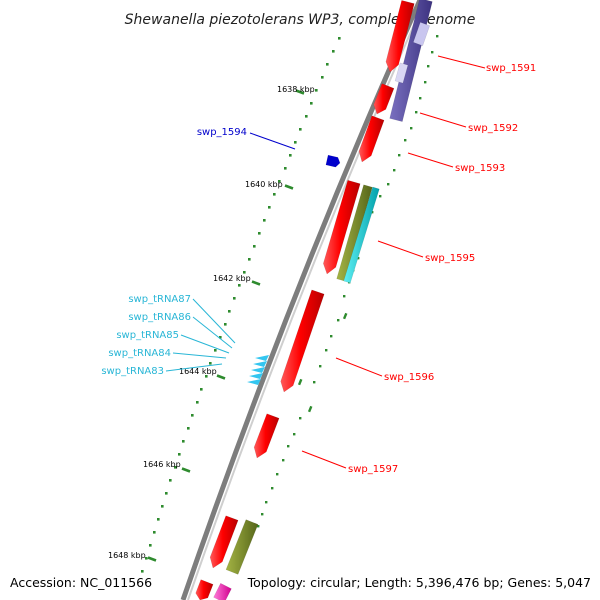  What do you see at coordinates (159, 317) in the screenshot?
I see `gene-label: swp_tRNA86` at bounding box center [159, 317].